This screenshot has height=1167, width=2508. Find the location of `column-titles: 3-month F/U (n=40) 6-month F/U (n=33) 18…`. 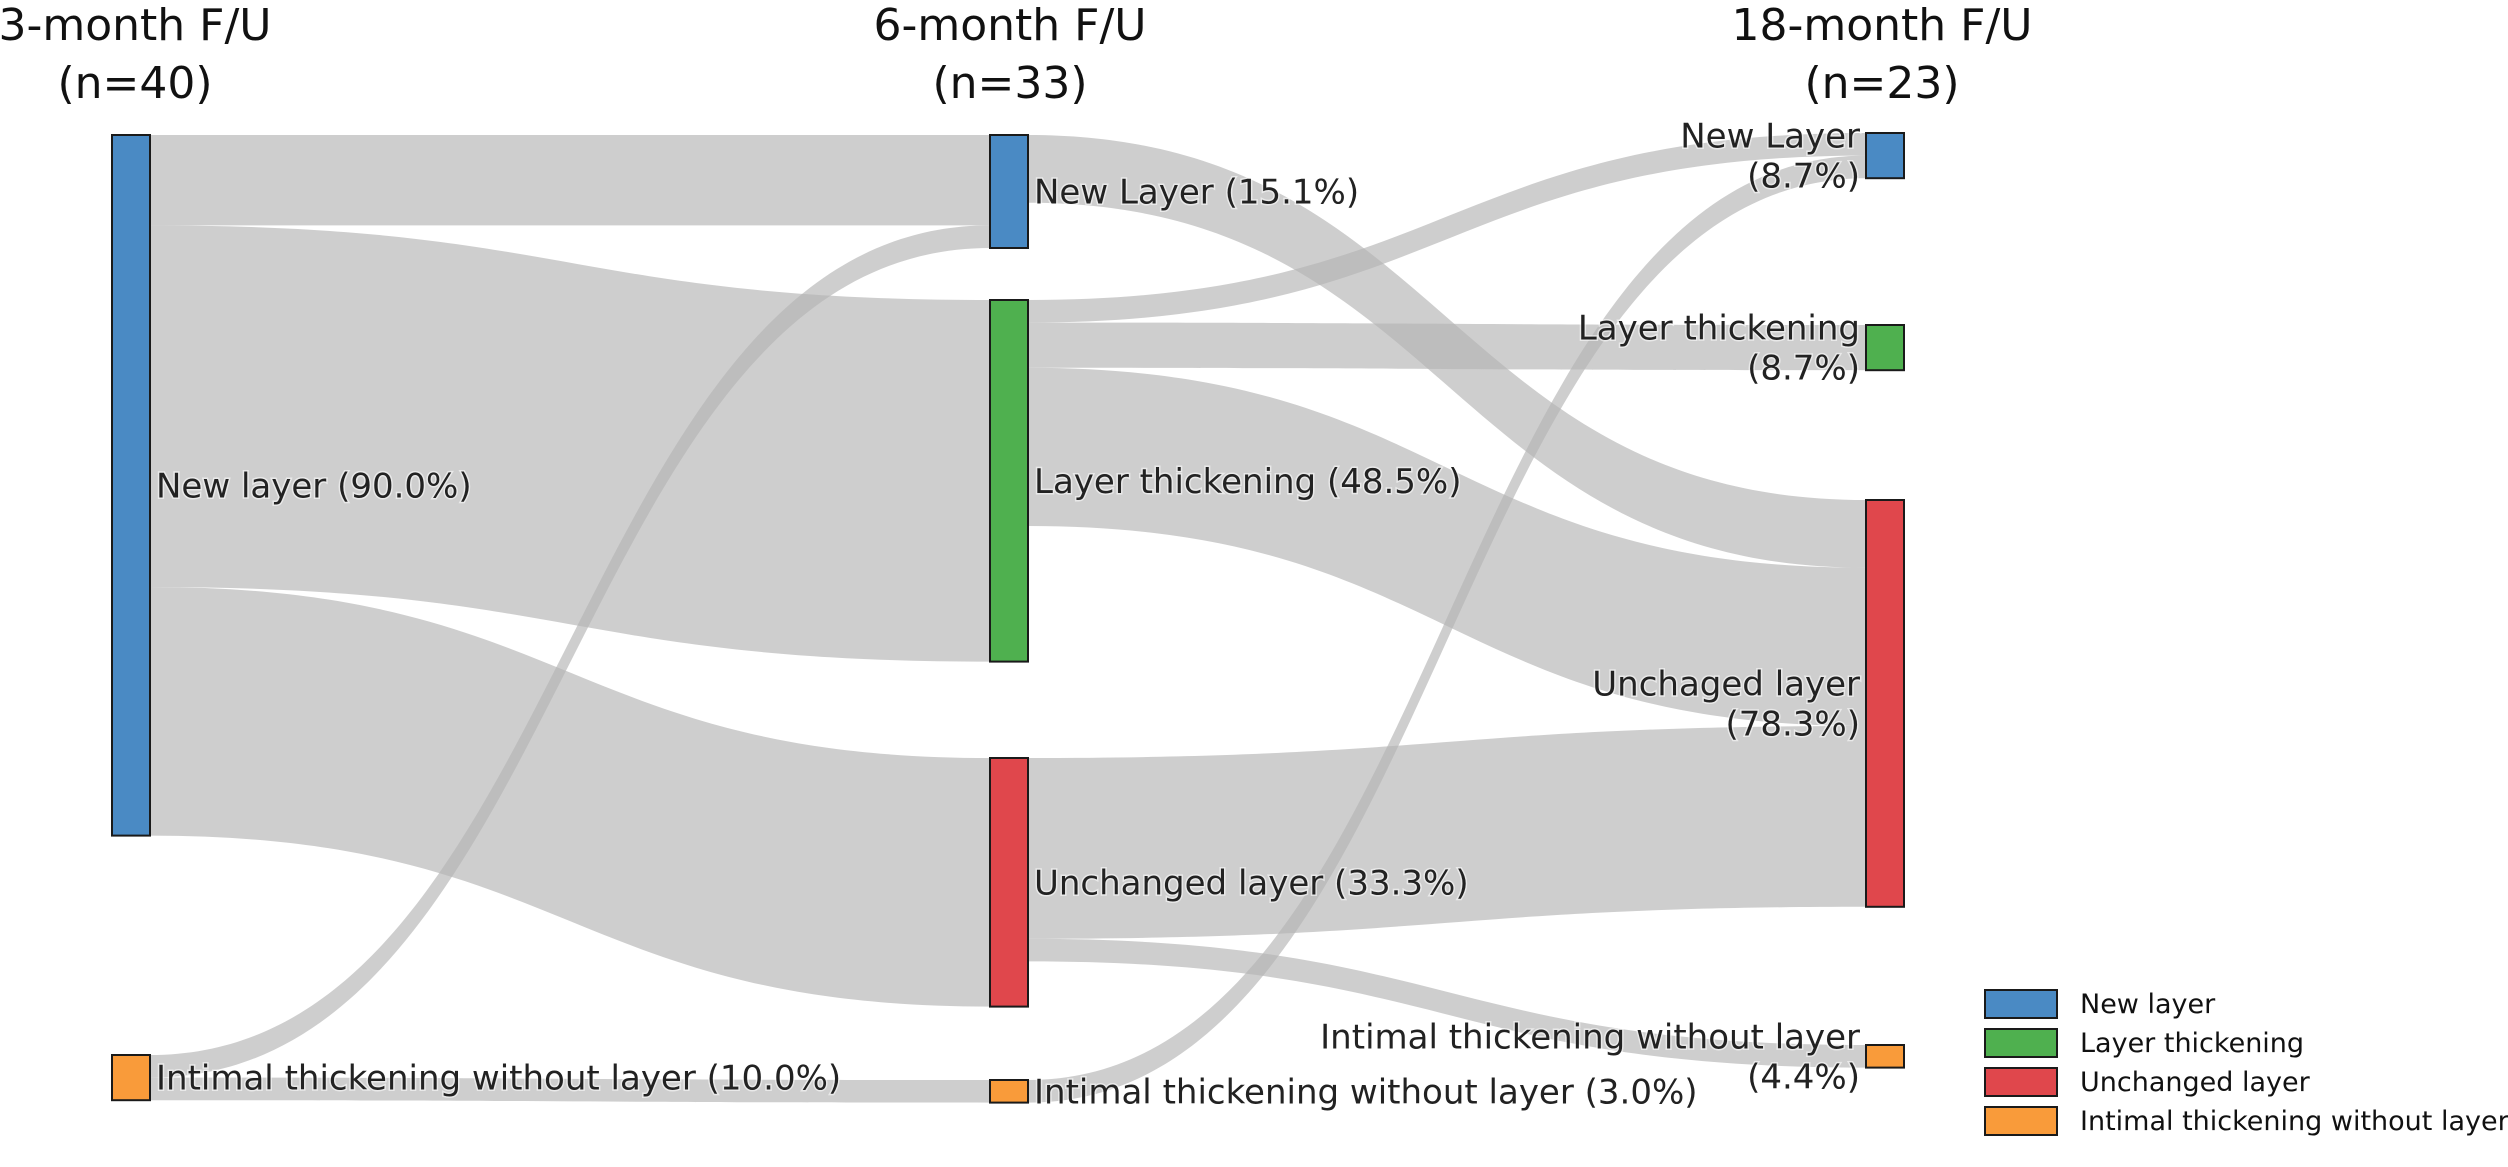

column-titles: 3-month F/U (n=40) 6-month F/U (n=33) 18… is located at coordinates (1016, 54).